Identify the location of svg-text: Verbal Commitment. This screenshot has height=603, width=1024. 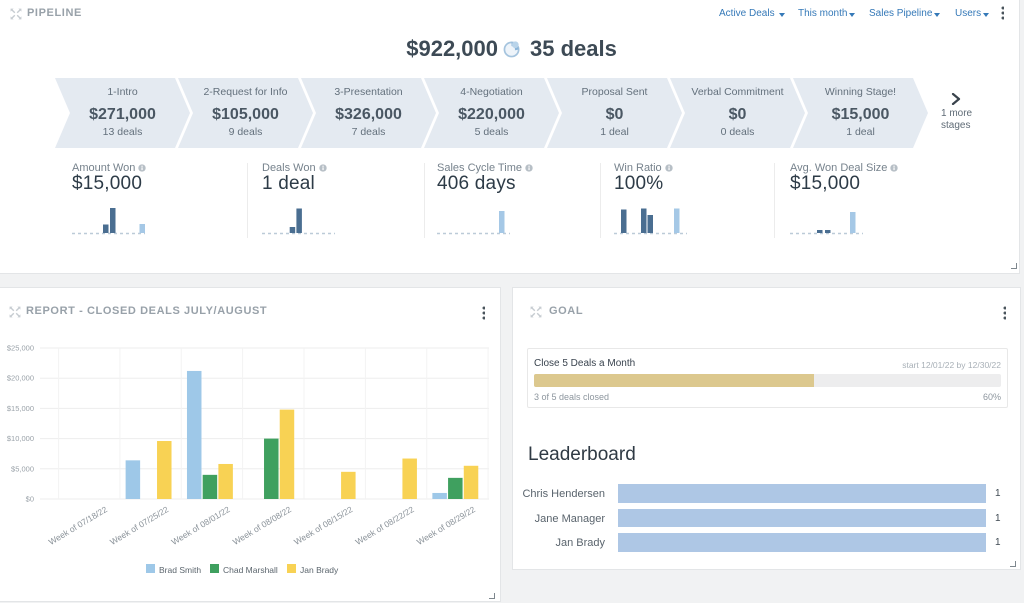
(737, 92).